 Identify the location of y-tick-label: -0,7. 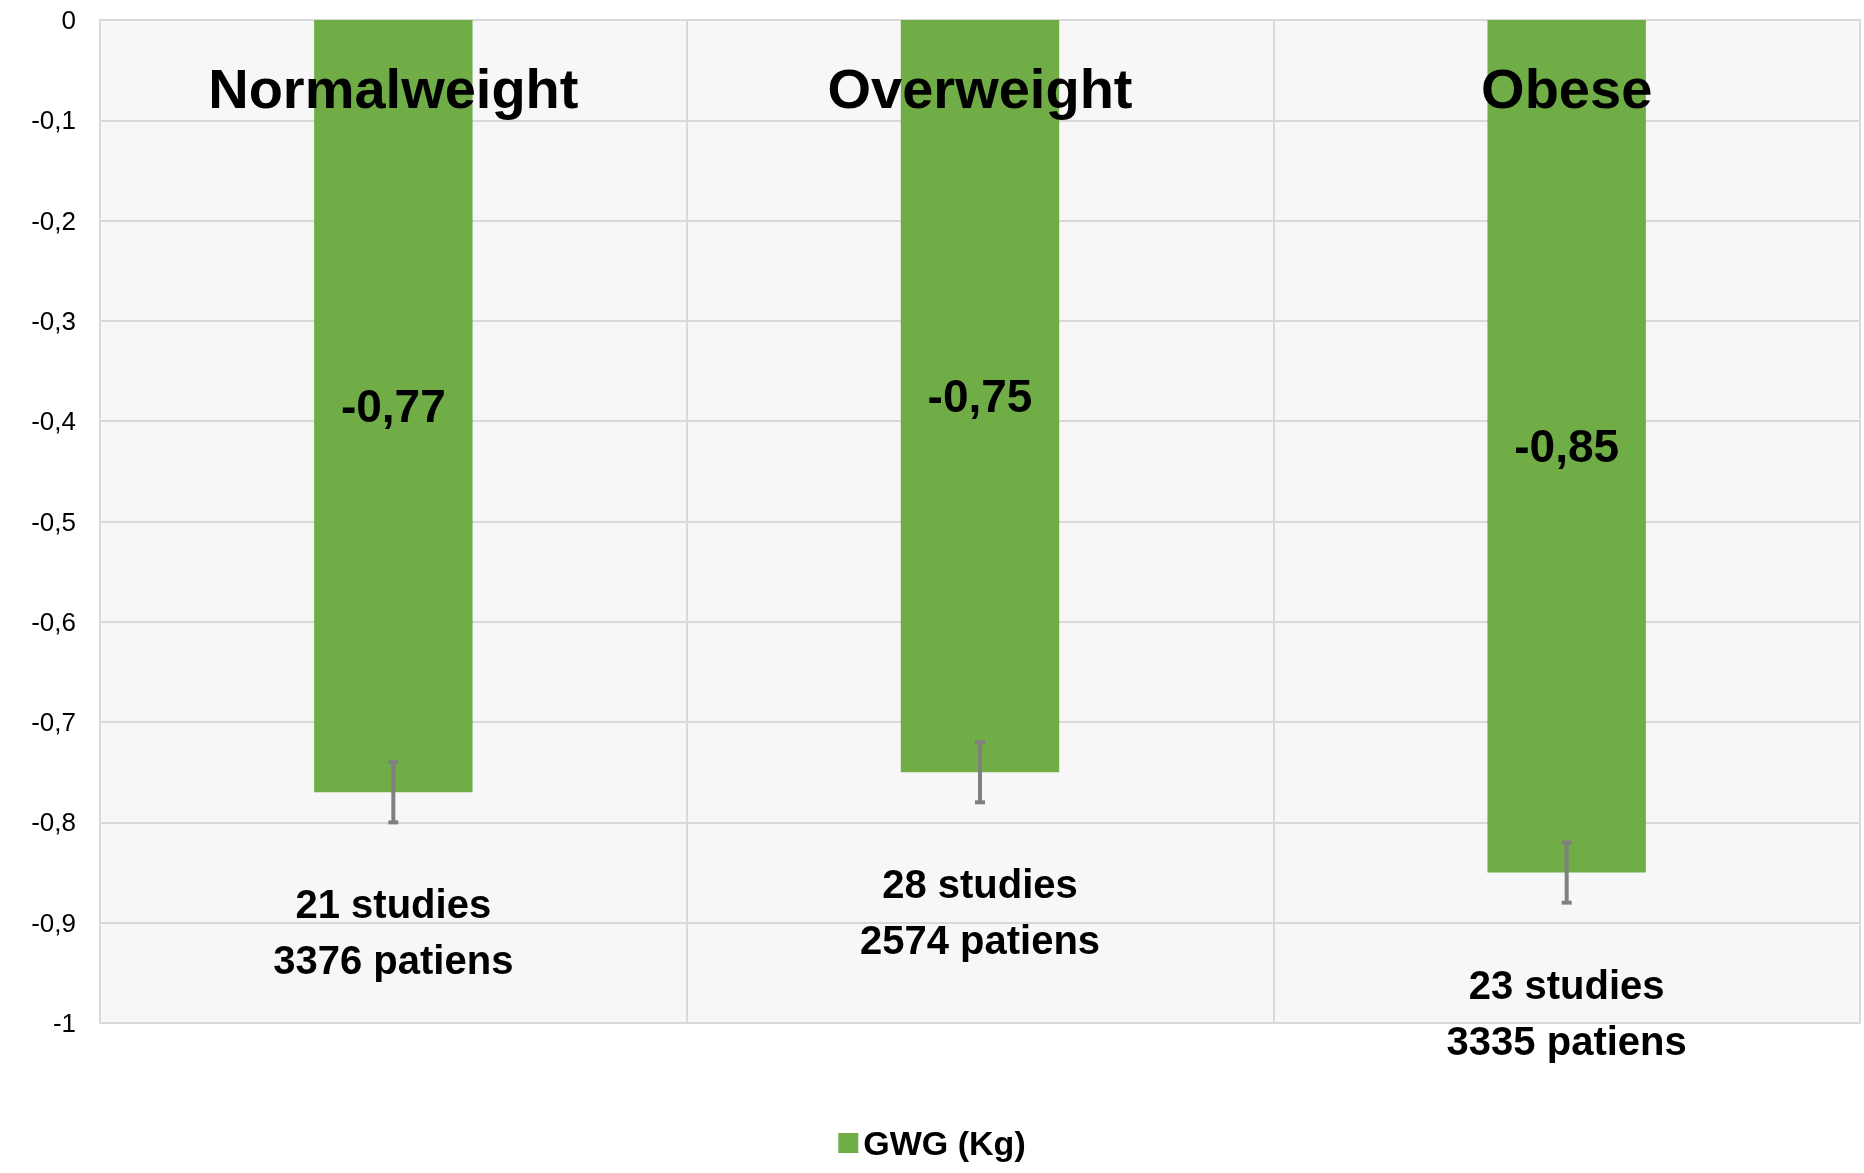
(53, 722).